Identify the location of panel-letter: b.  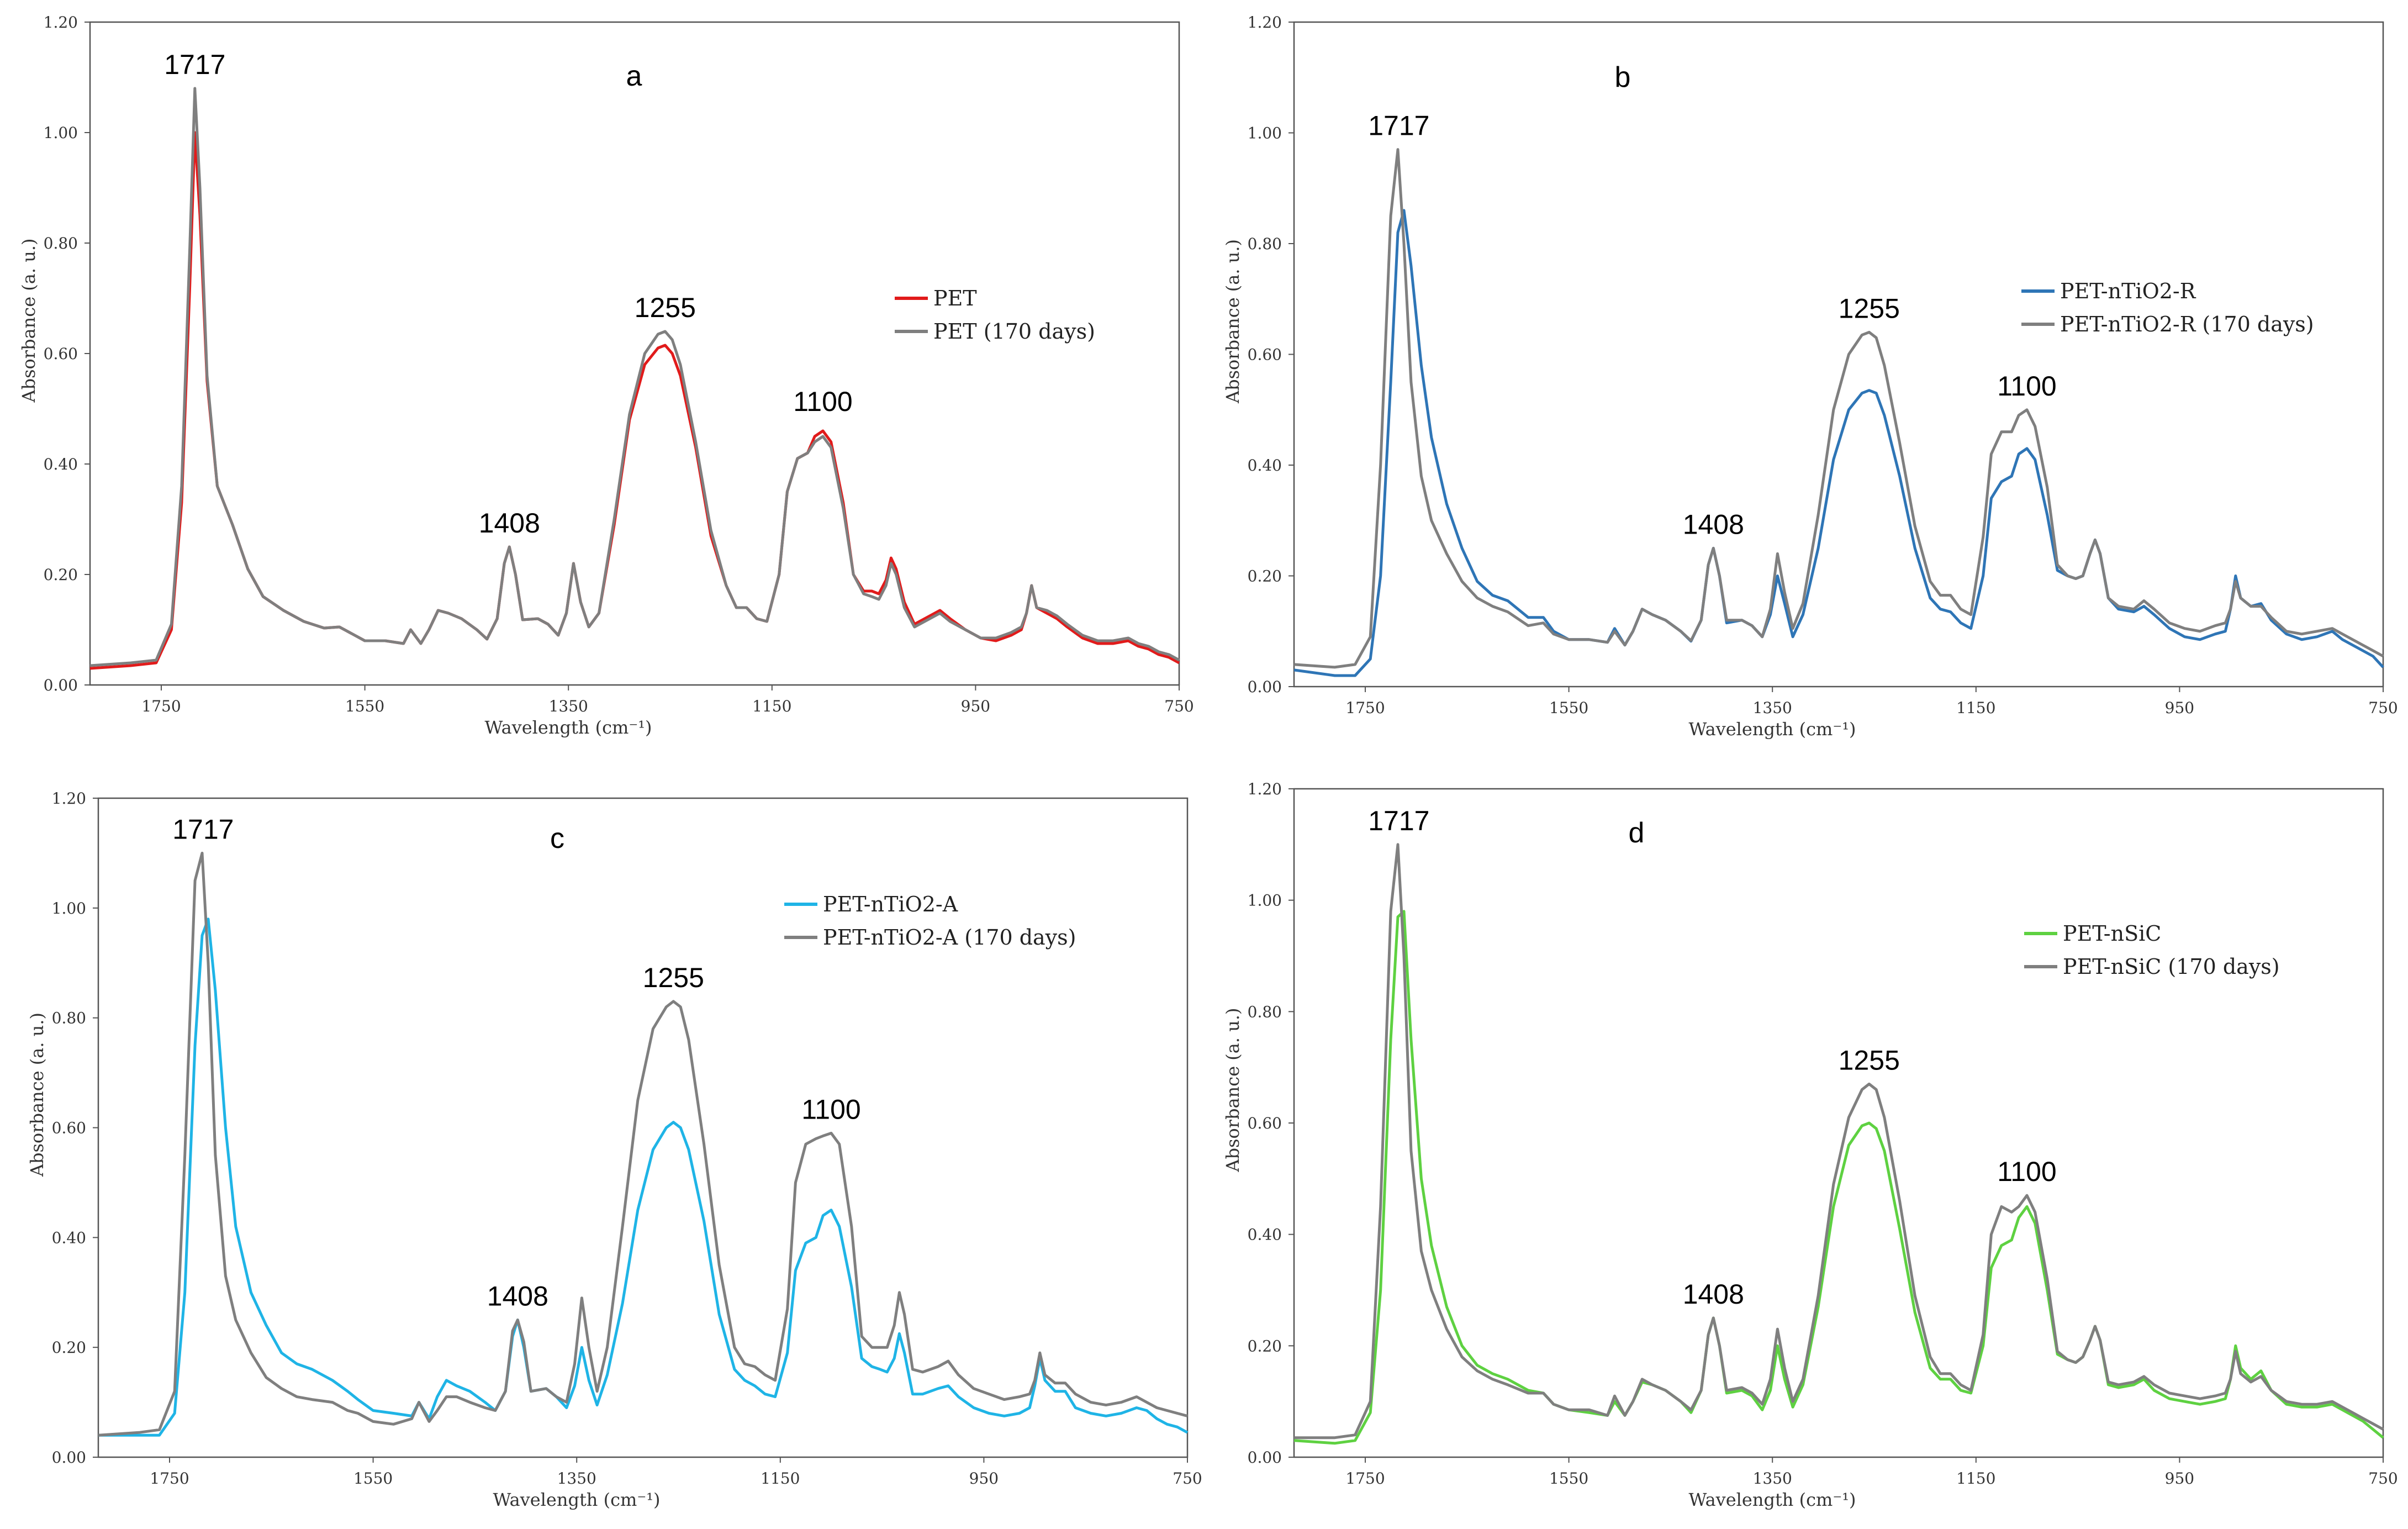
(1623, 77).